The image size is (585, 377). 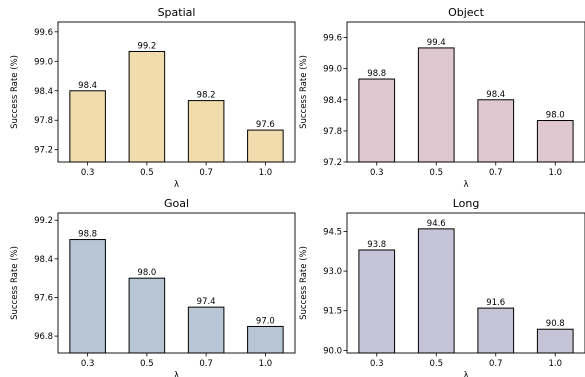 What do you see at coordinates (332, 232) in the screenshot?
I see `y-tick-label-long-3: 94.5` at bounding box center [332, 232].